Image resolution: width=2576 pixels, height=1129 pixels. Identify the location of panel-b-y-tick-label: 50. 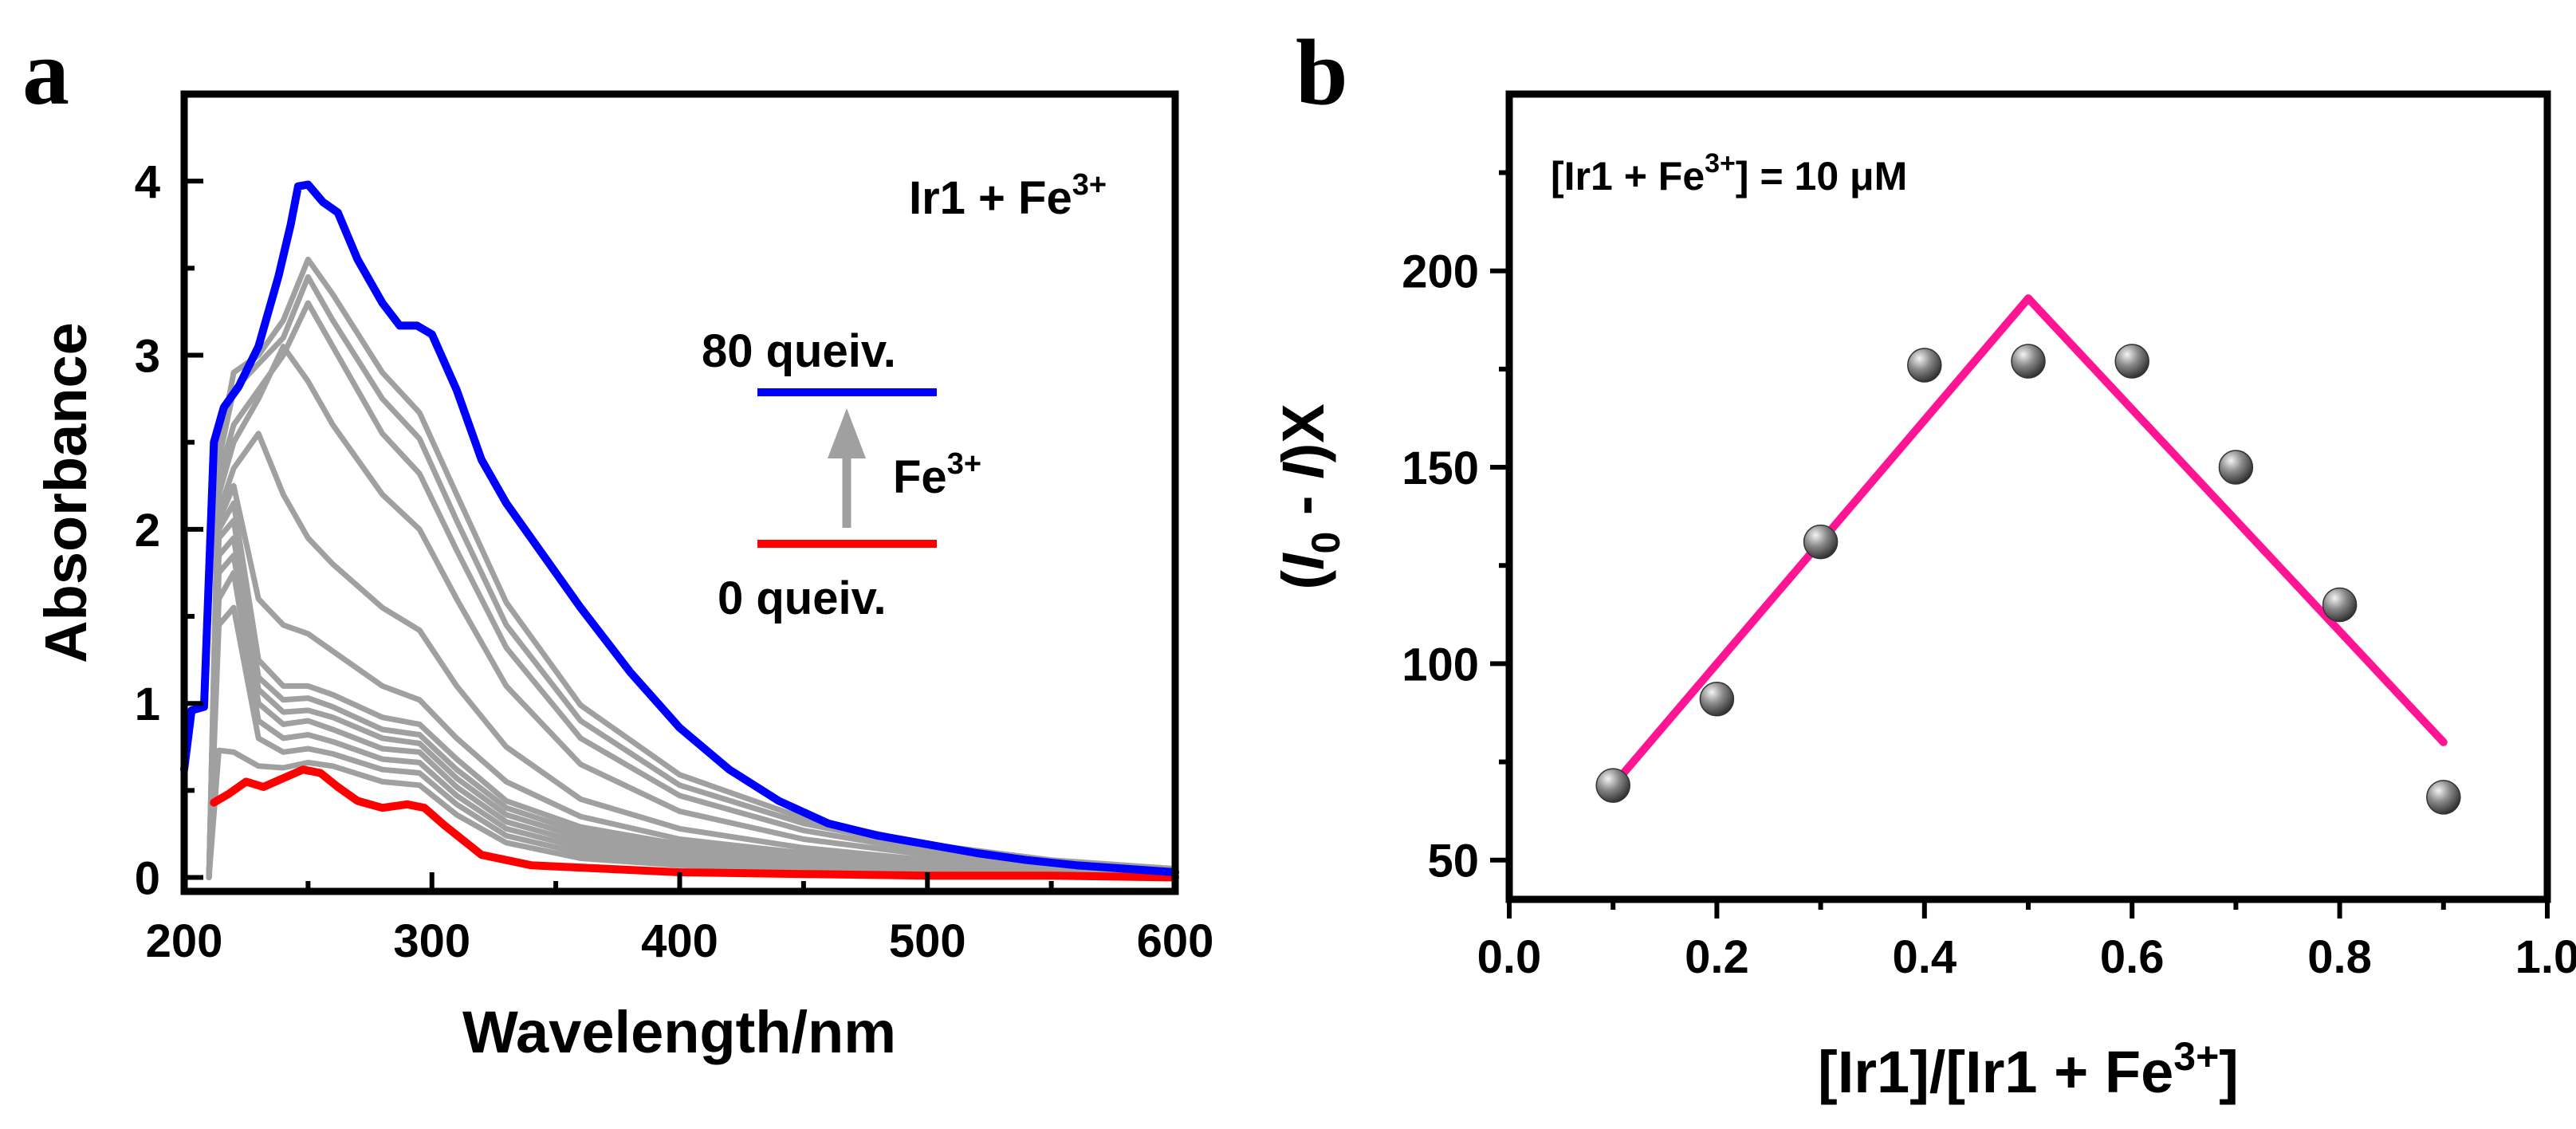
(1453, 862).